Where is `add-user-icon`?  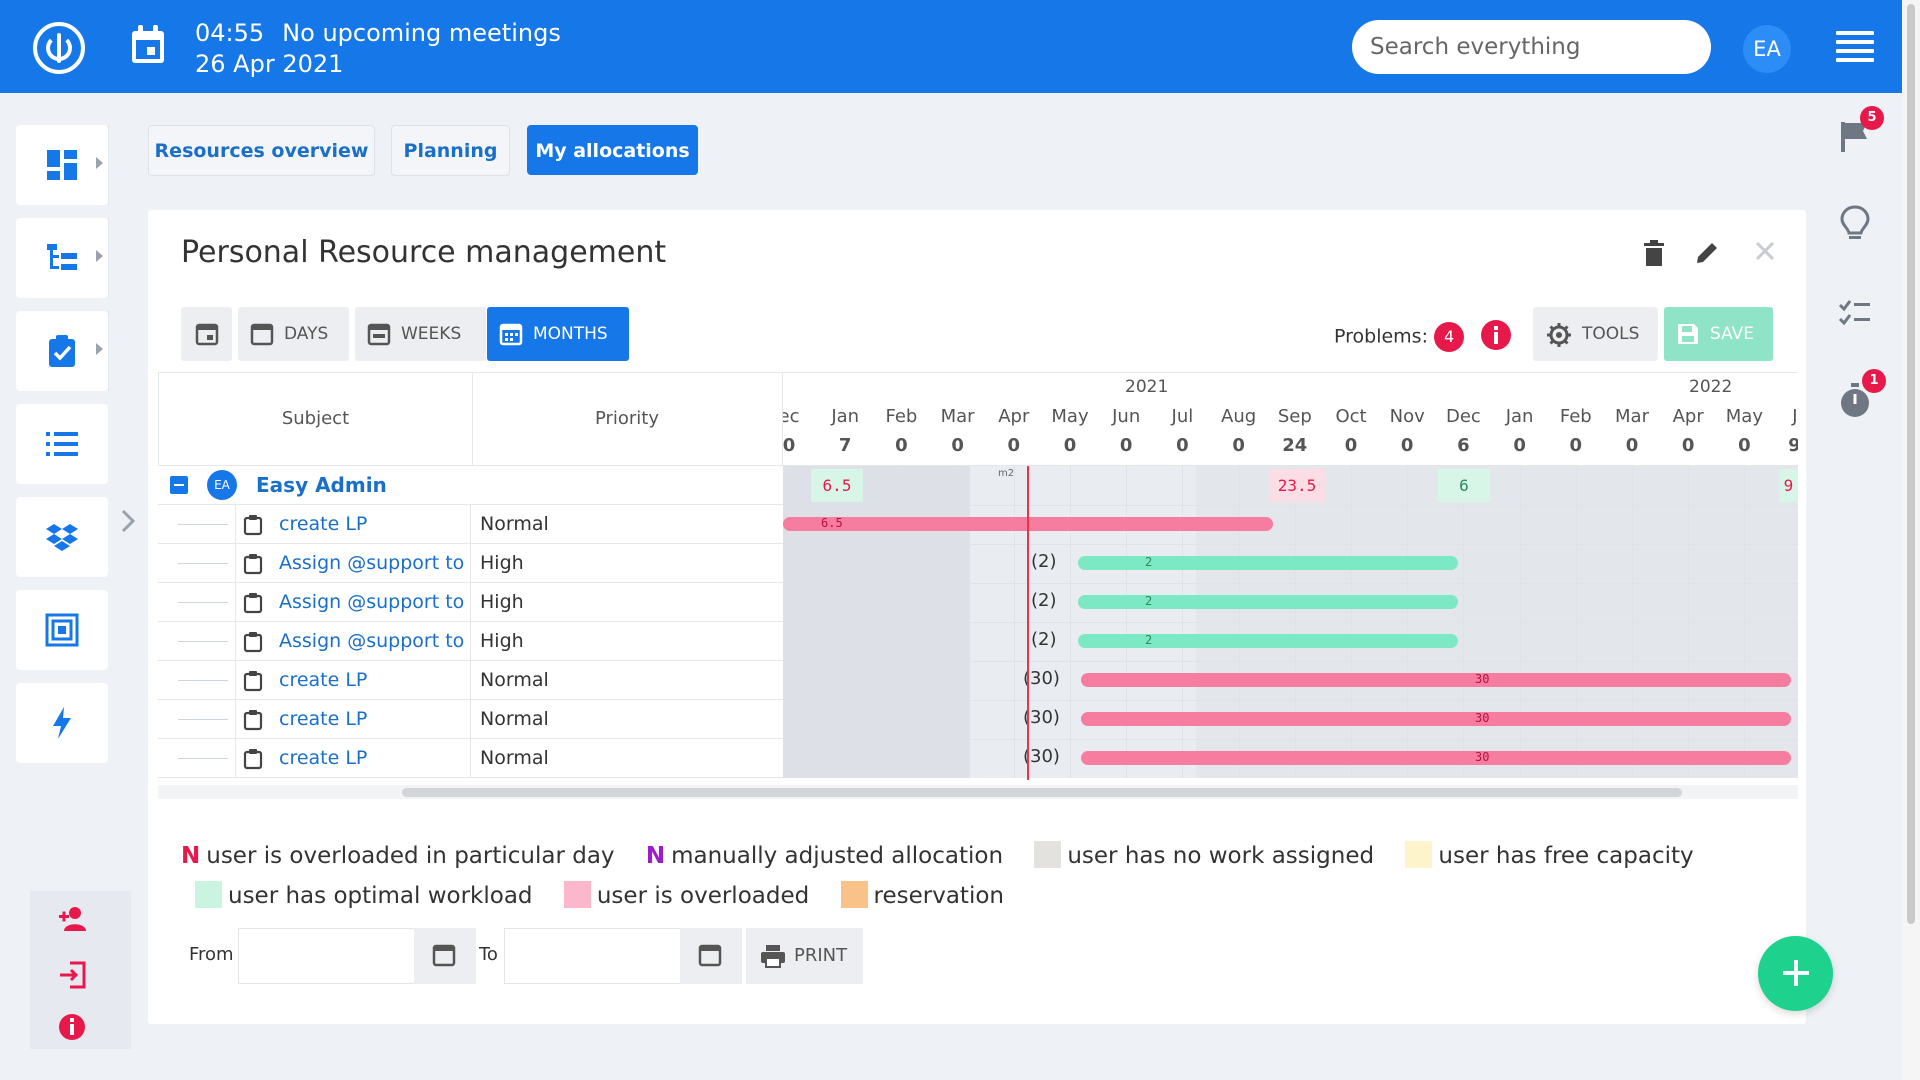 add-user-icon is located at coordinates (74, 919).